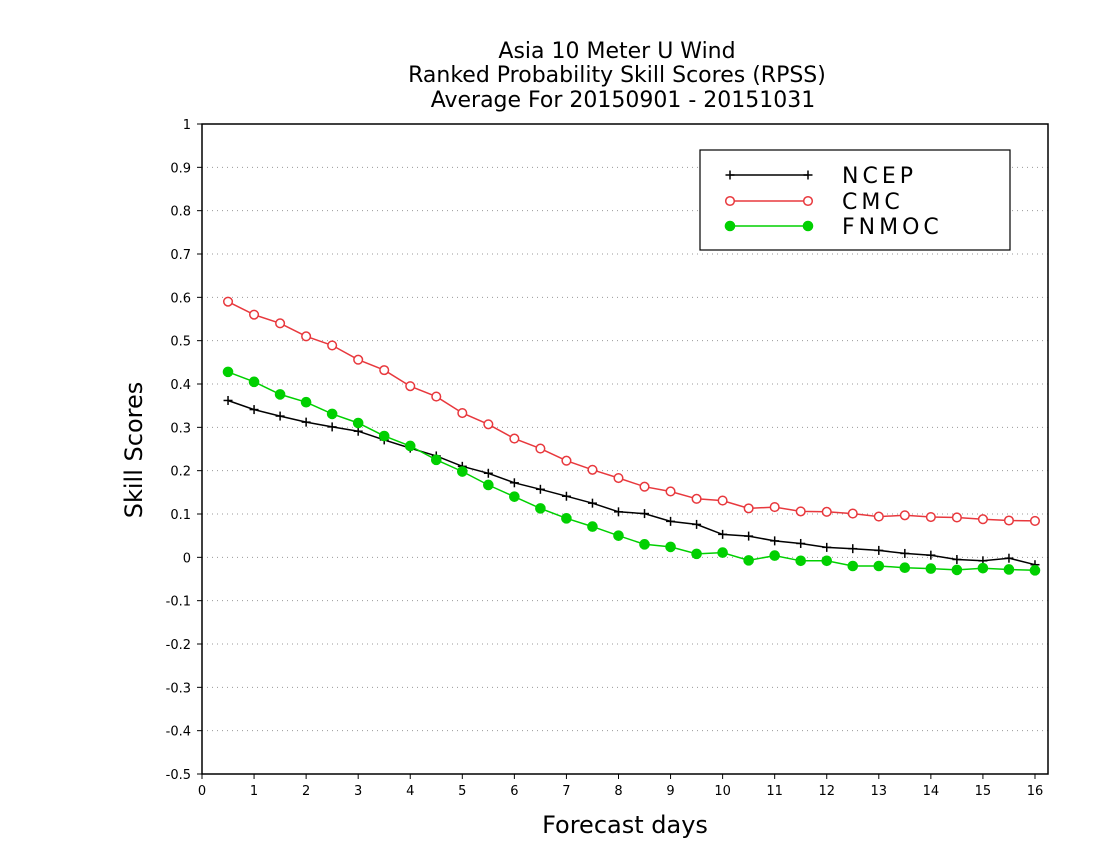 The width and height of the screenshot is (1100, 850). What do you see at coordinates (566, 791) in the screenshot?
I see `x-tick-label: 7` at bounding box center [566, 791].